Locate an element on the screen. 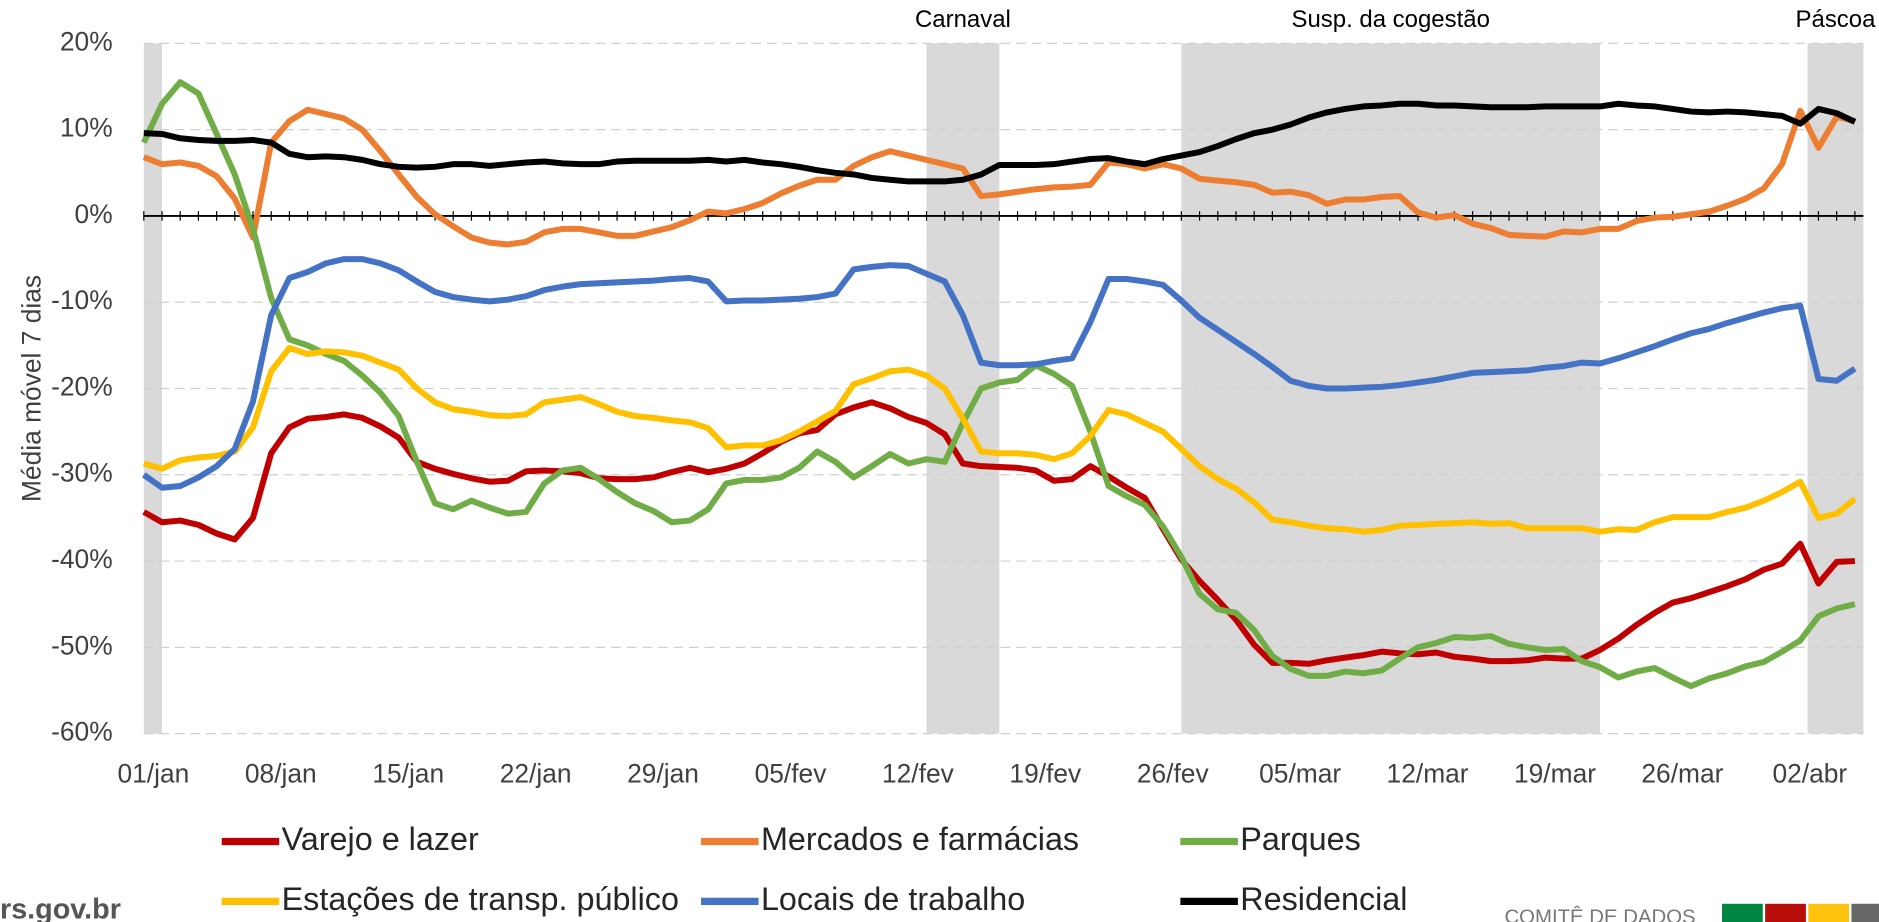 Image resolution: width=1879 pixels, height=922 pixels. x-tick-label: 22/jan is located at coordinates (536, 774).